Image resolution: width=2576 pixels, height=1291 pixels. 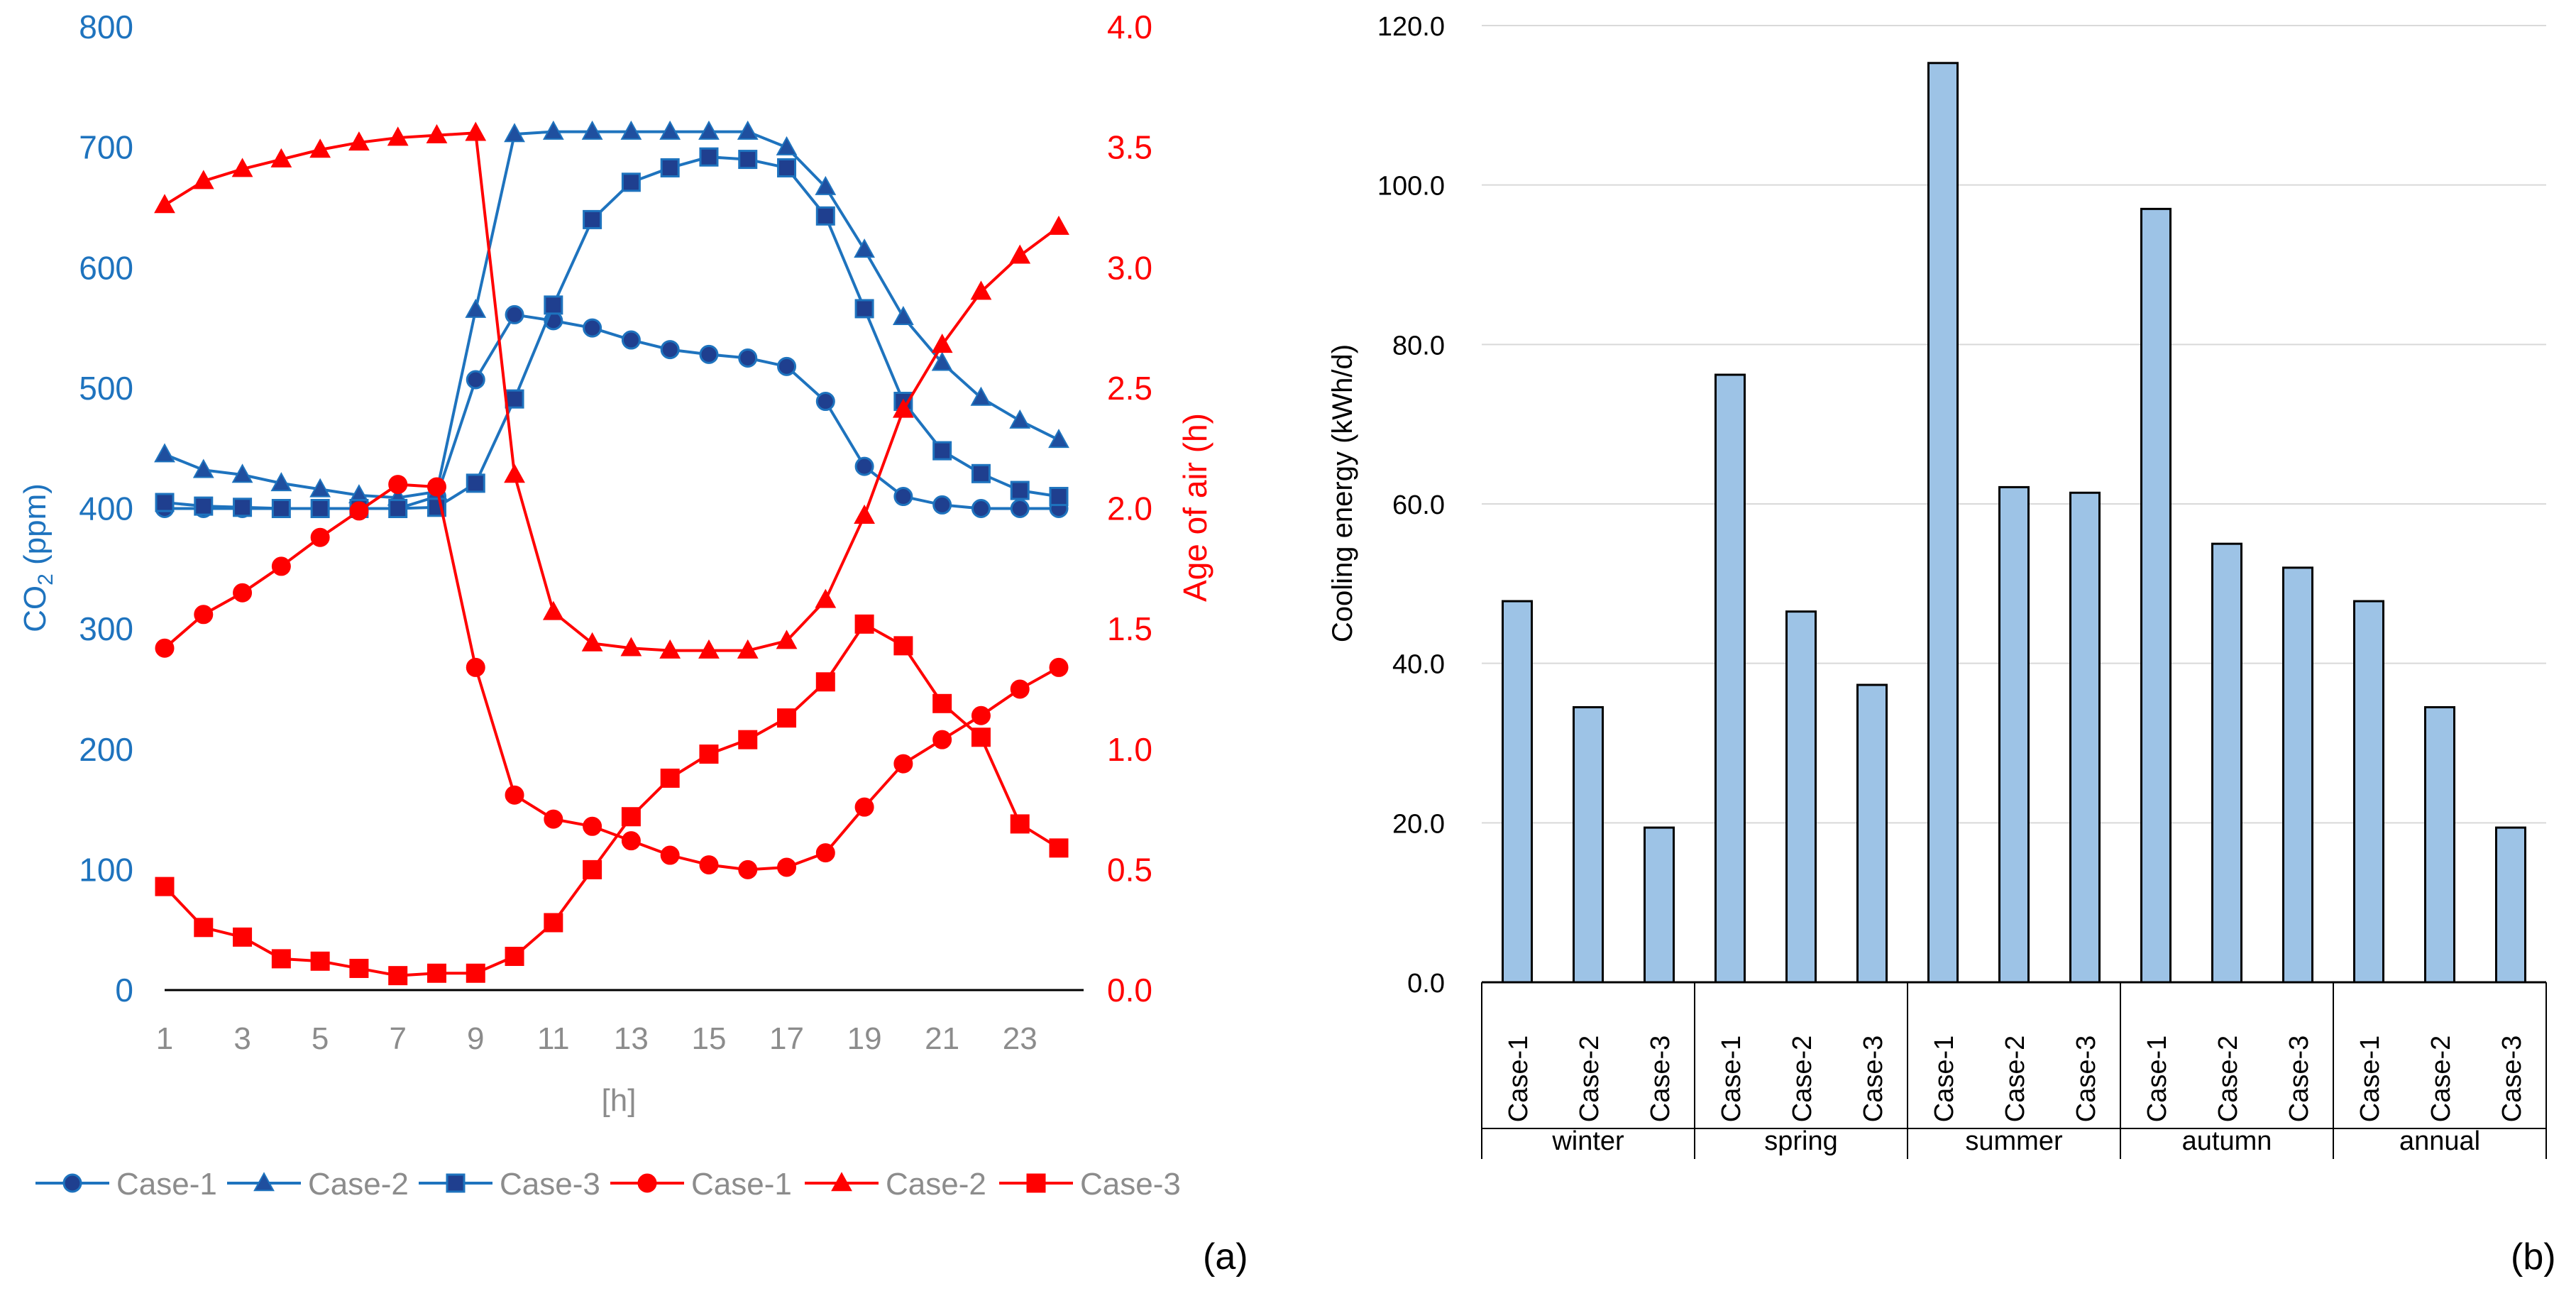 What do you see at coordinates (619, 1100) in the screenshot?
I see `x-axis-title: [h]` at bounding box center [619, 1100].